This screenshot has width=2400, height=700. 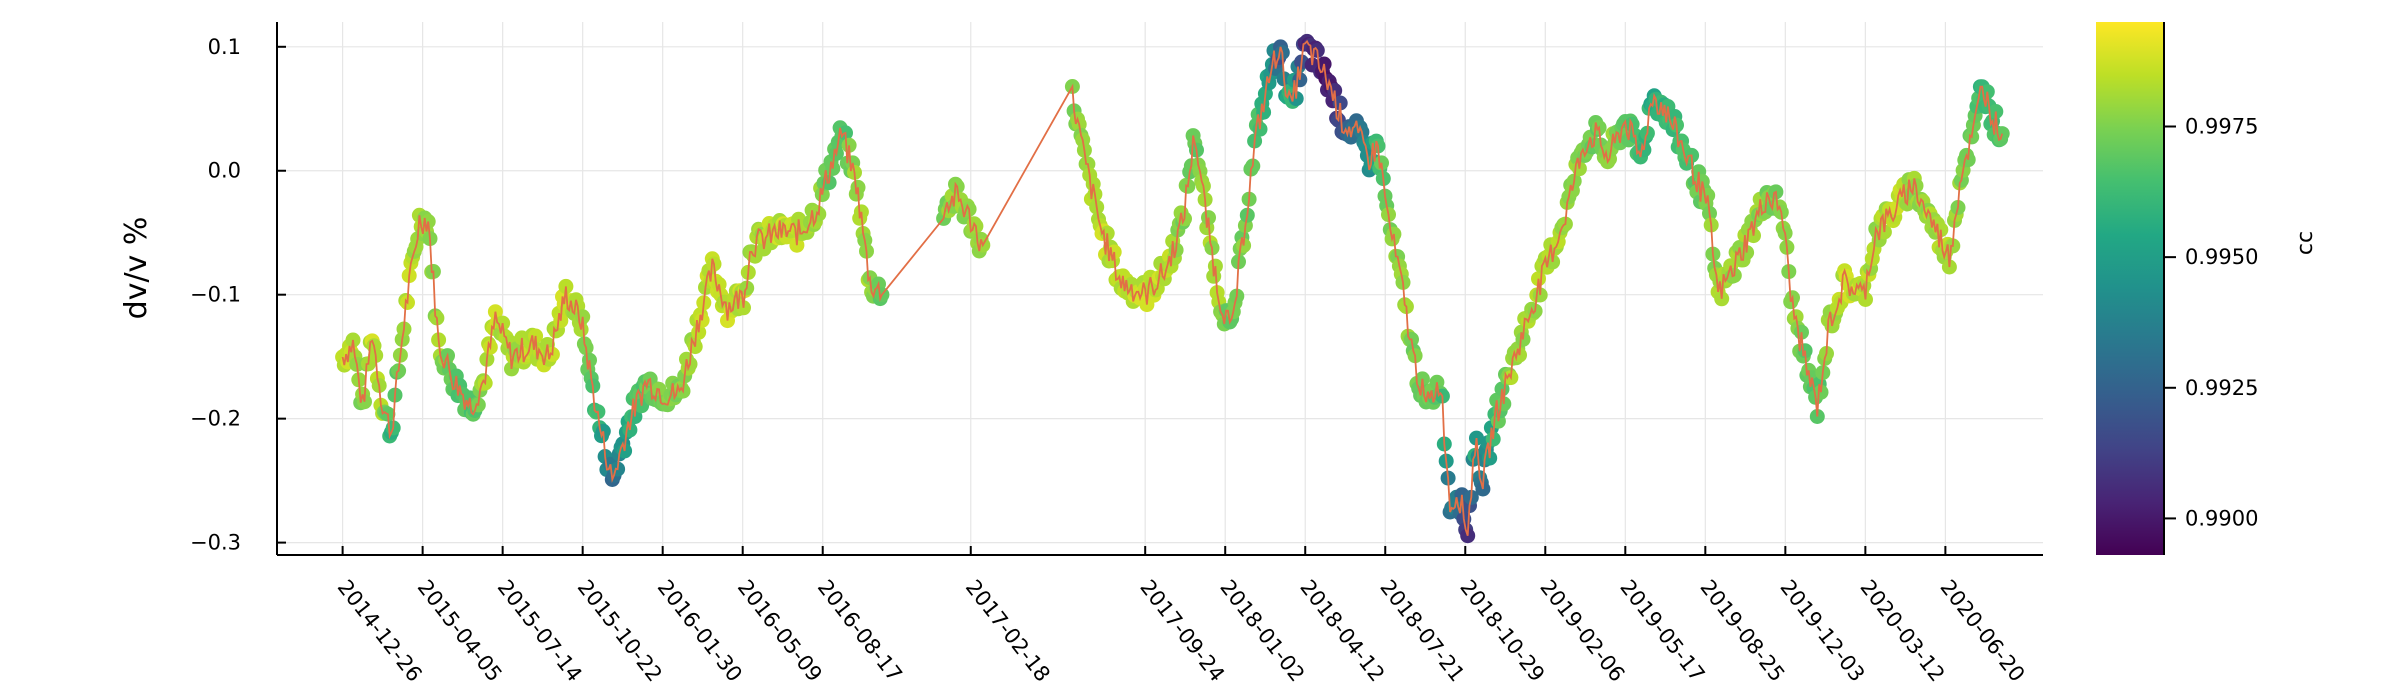 What do you see at coordinates (380, 630) in the screenshot?
I see `x-tick-label: 2014-12-26` at bounding box center [380, 630].